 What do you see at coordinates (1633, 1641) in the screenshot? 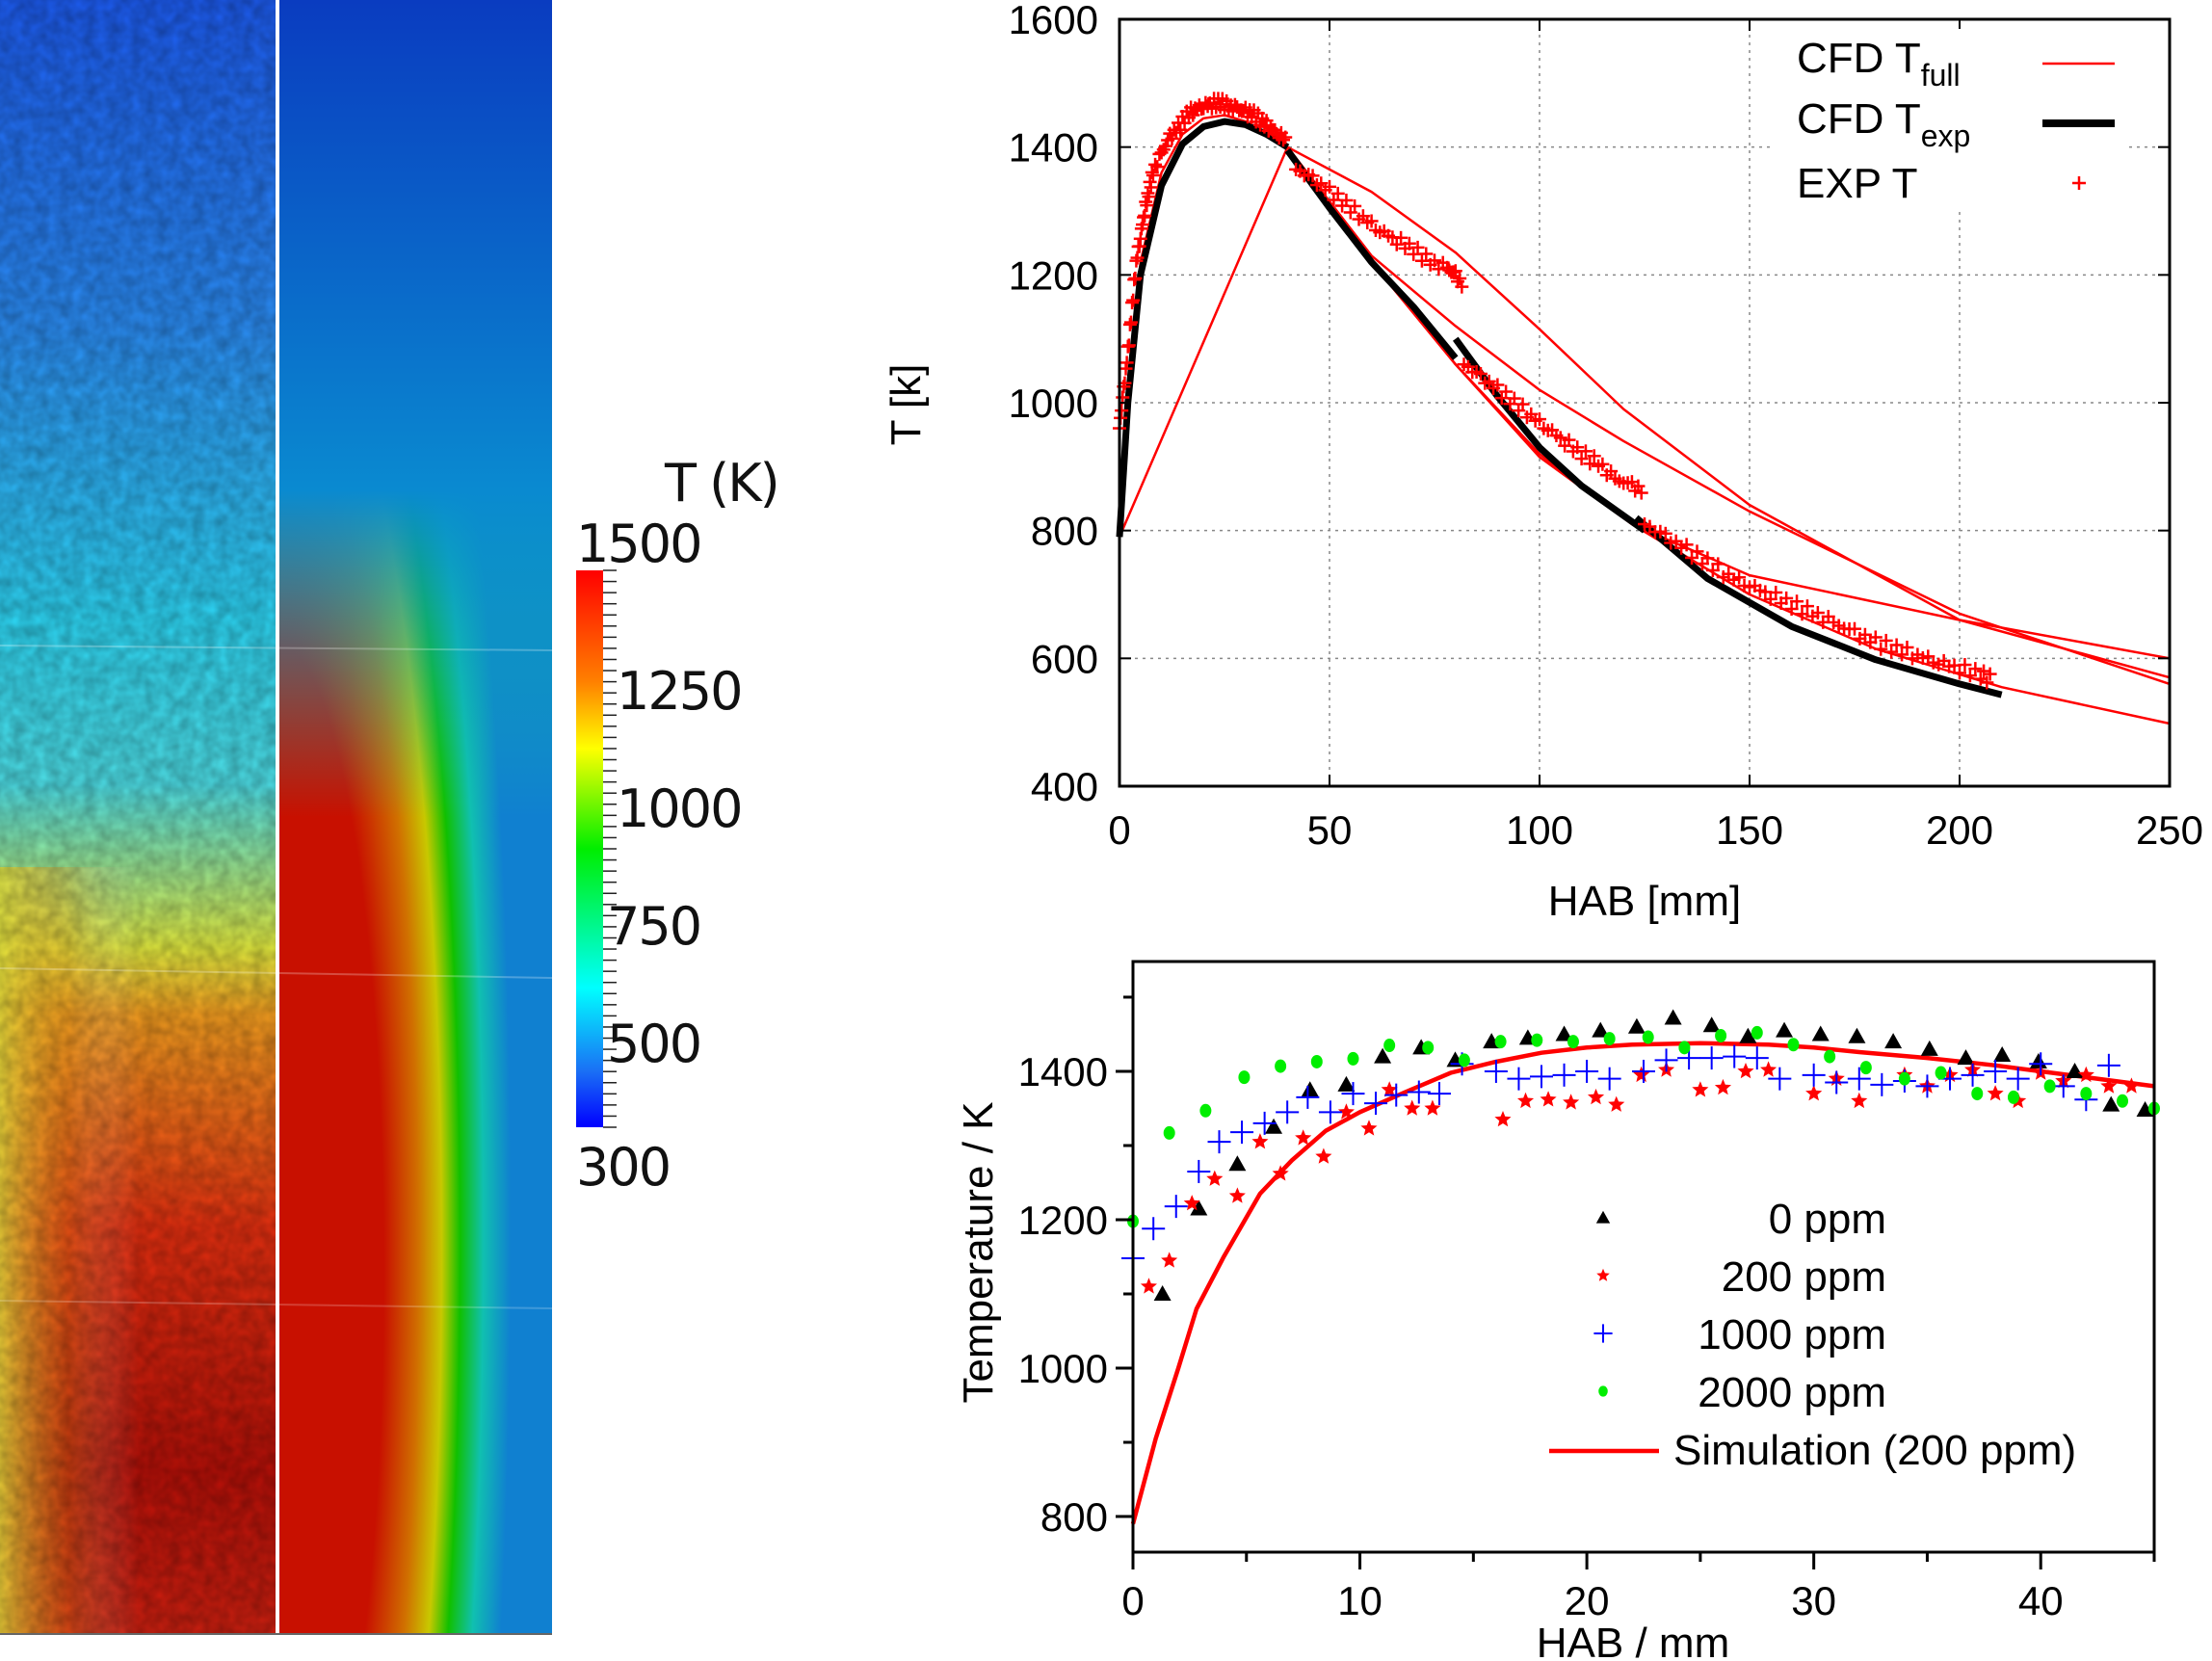
I see `chart2-xlabel: HAB / mm` at bounding box center [1633, 1641].